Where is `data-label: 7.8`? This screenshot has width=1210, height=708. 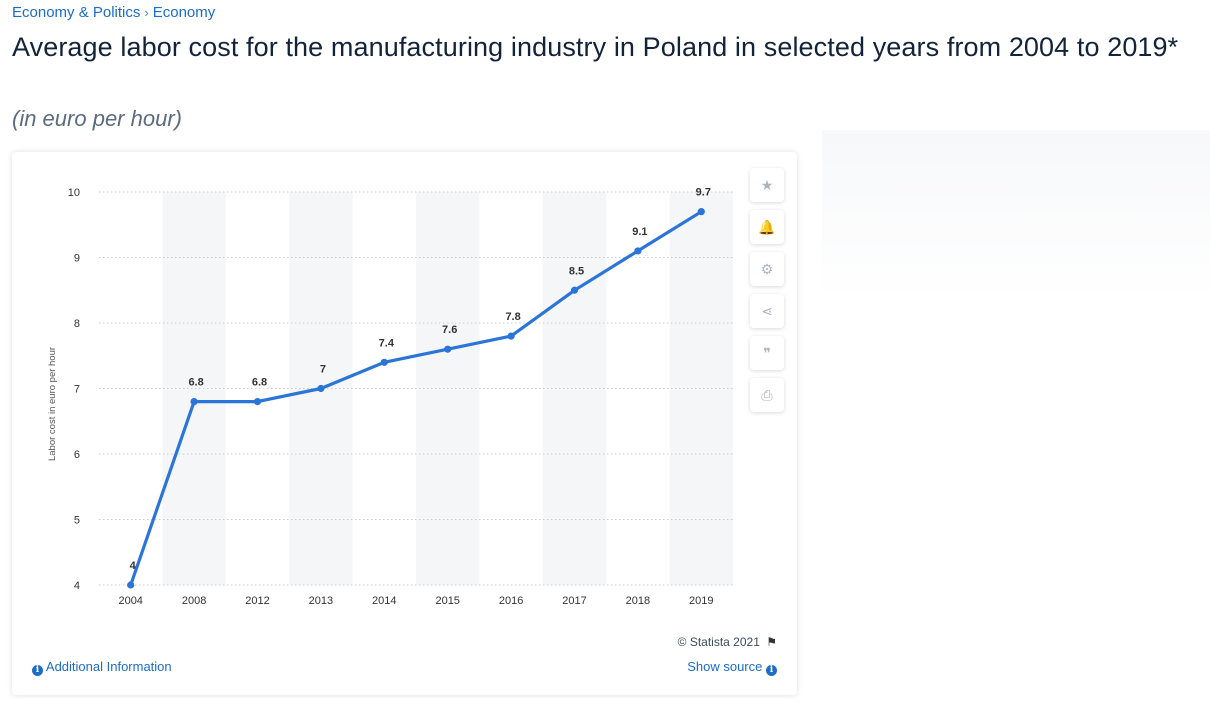 data-label: 7.8 is located at coordinates (512, 317).